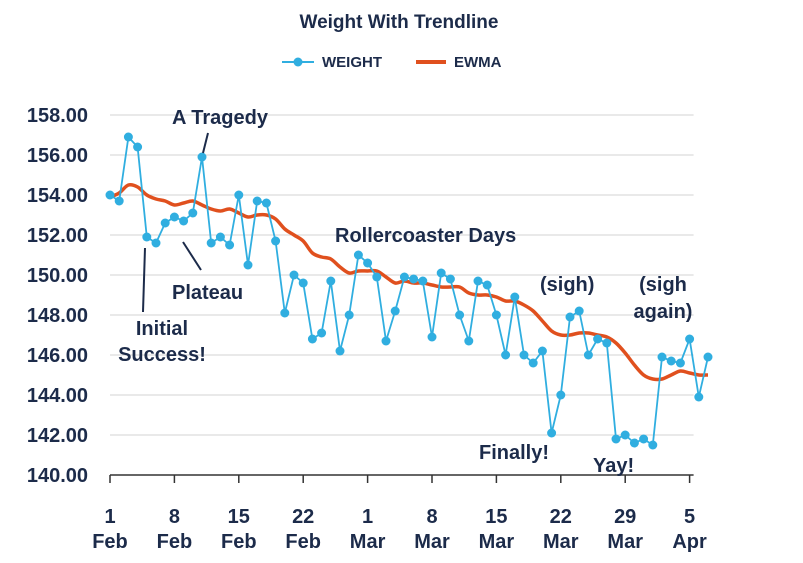  I want to click on y-tick-label: 150.00, so click(57, 276).